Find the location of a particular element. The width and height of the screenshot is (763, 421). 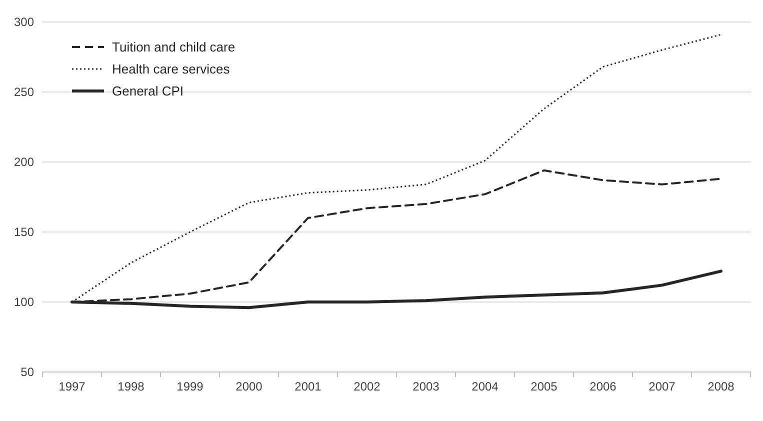

y-tick-label: 100 is located at coordinates (24, 301).